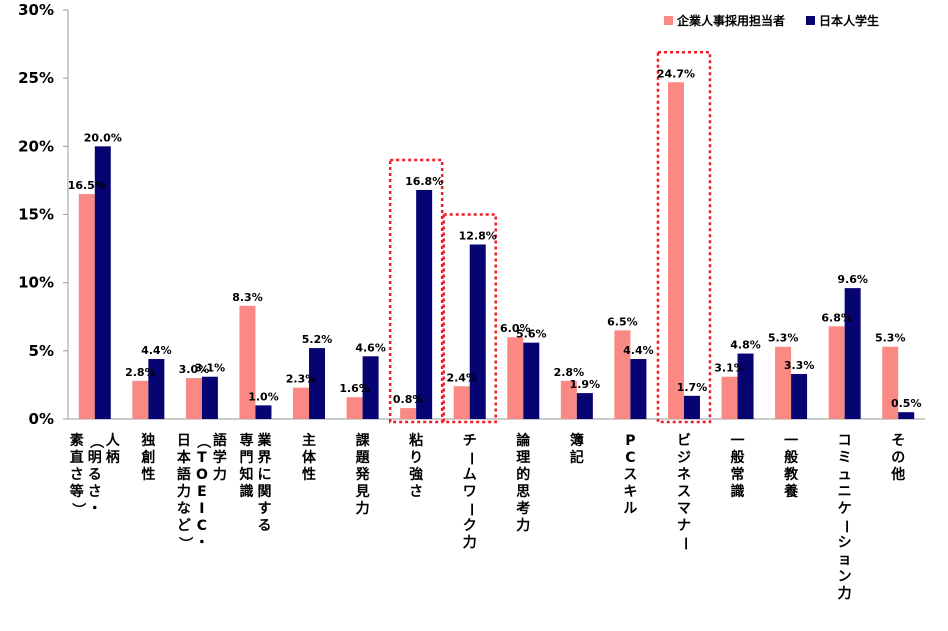  I want to click on category-label-line: 主体性, so click(309, 458).